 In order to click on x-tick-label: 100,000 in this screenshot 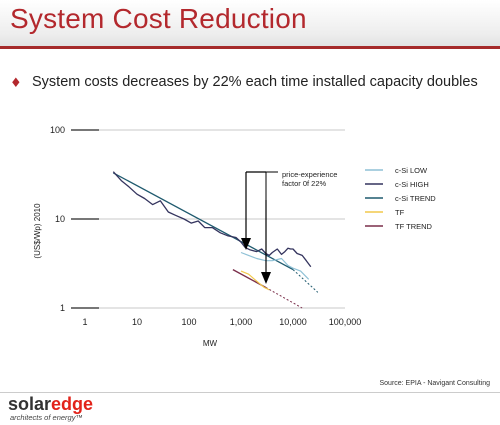, I will do `click(345, 322)`.